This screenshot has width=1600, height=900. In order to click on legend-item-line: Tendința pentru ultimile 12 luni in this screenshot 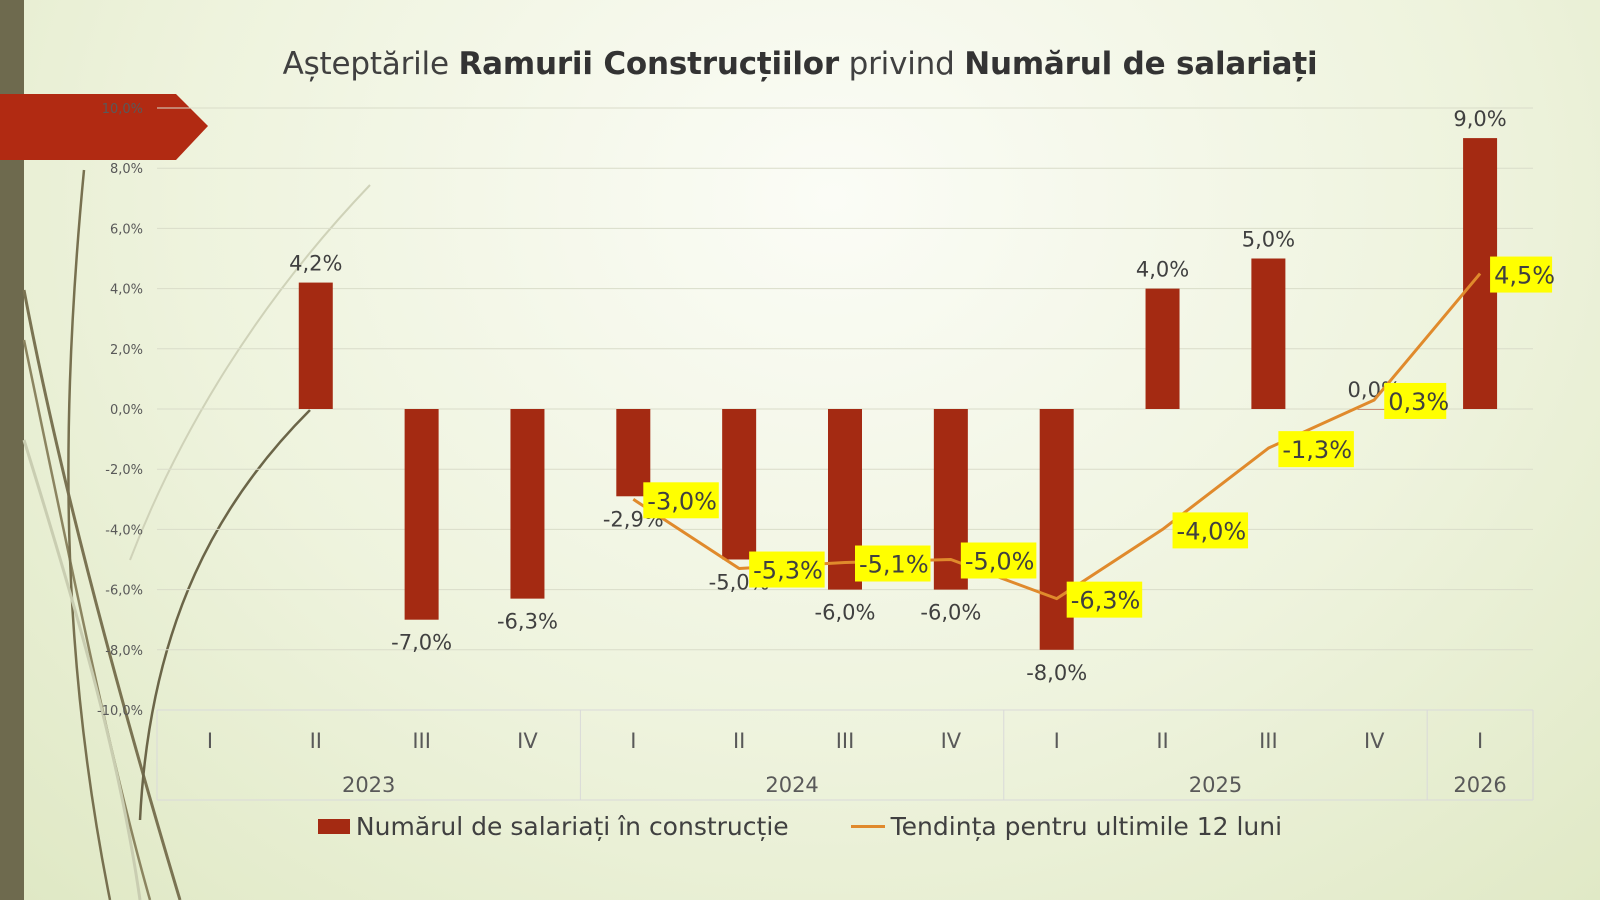, I will do `click(1066, 826)`.